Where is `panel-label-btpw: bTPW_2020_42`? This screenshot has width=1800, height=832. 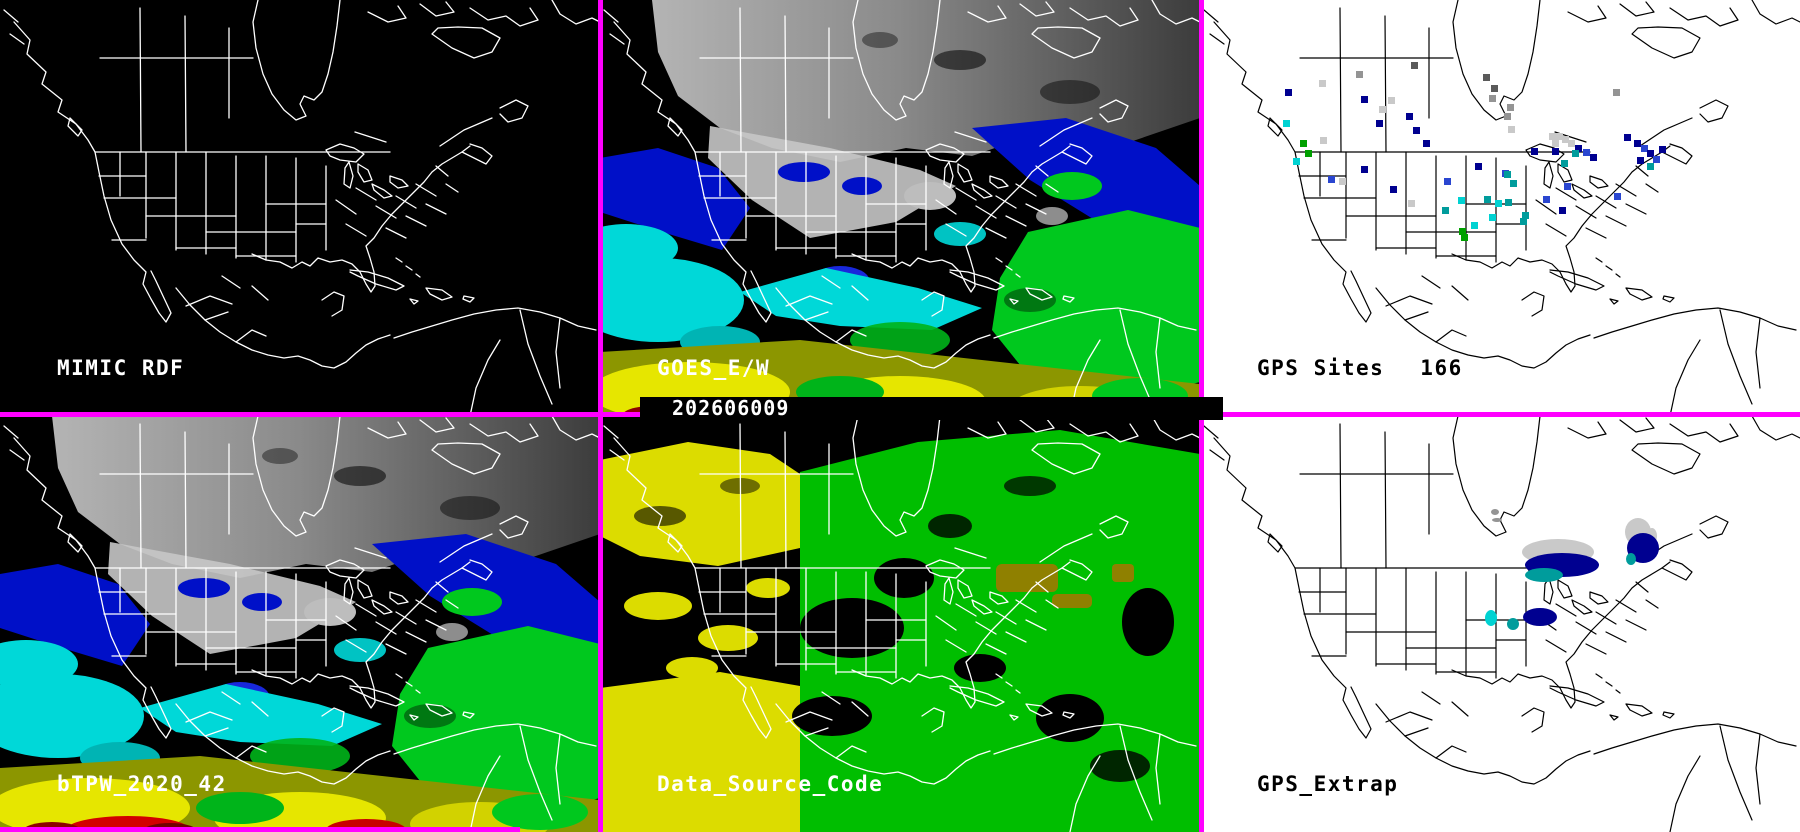
panel-label-btpw: bTPW_2020_42 is located at coordinates (142, 784).